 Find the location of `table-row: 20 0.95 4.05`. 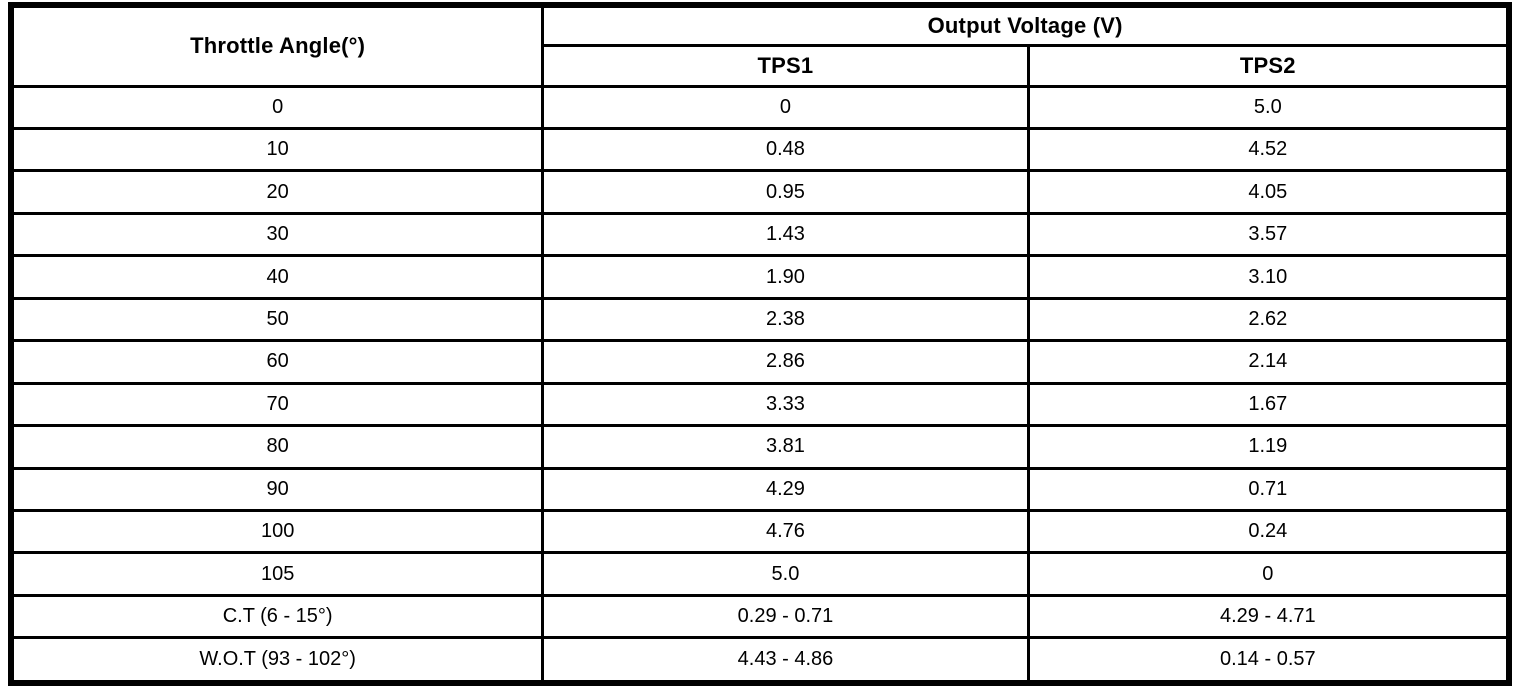

table-row: 20 0.95 4.05 is located at coordinates (760, 192).